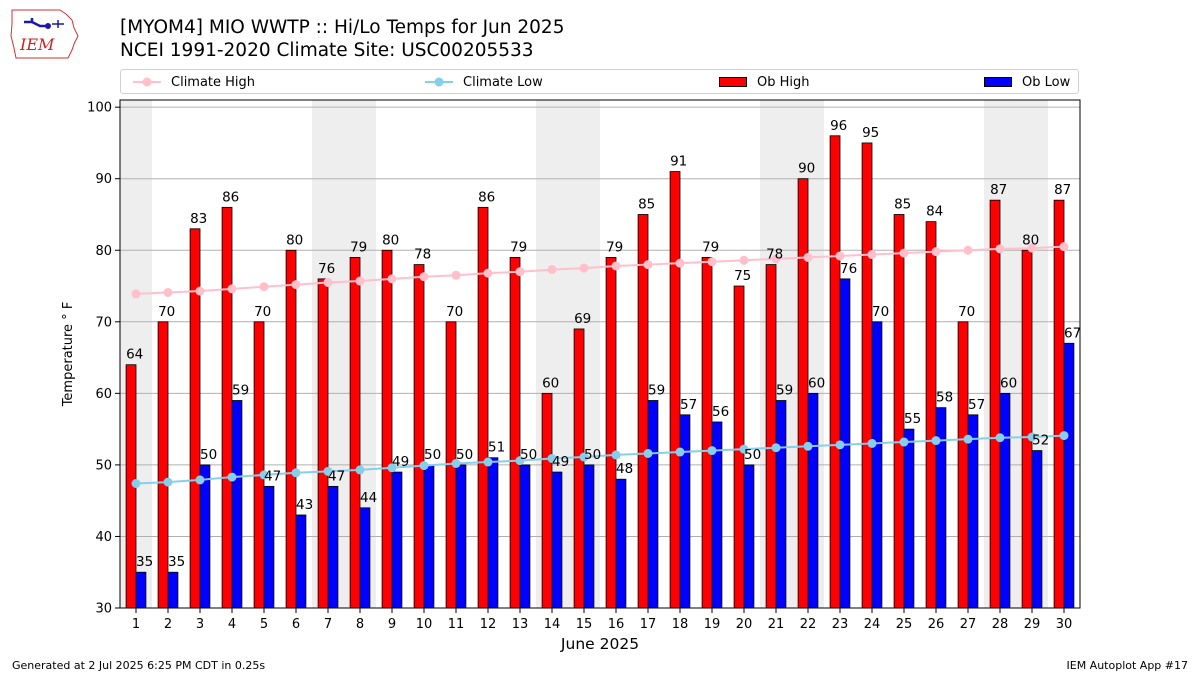 This screenshot has height=675, width=1200. Describe the element at coordinates (599, 644) in the screenshot. I see `x-axis-label: June 2025` at that location.